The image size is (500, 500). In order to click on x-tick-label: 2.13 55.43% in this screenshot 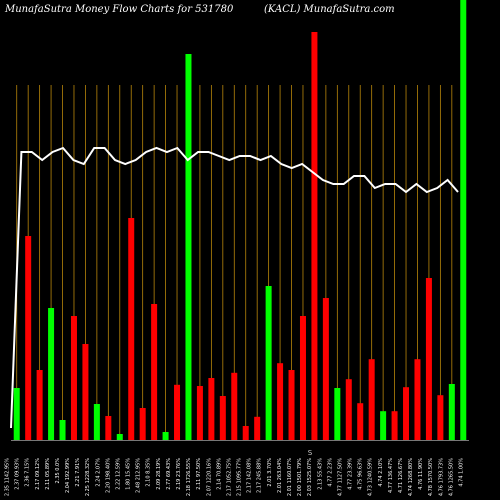, I will do `click(320, 474)`.